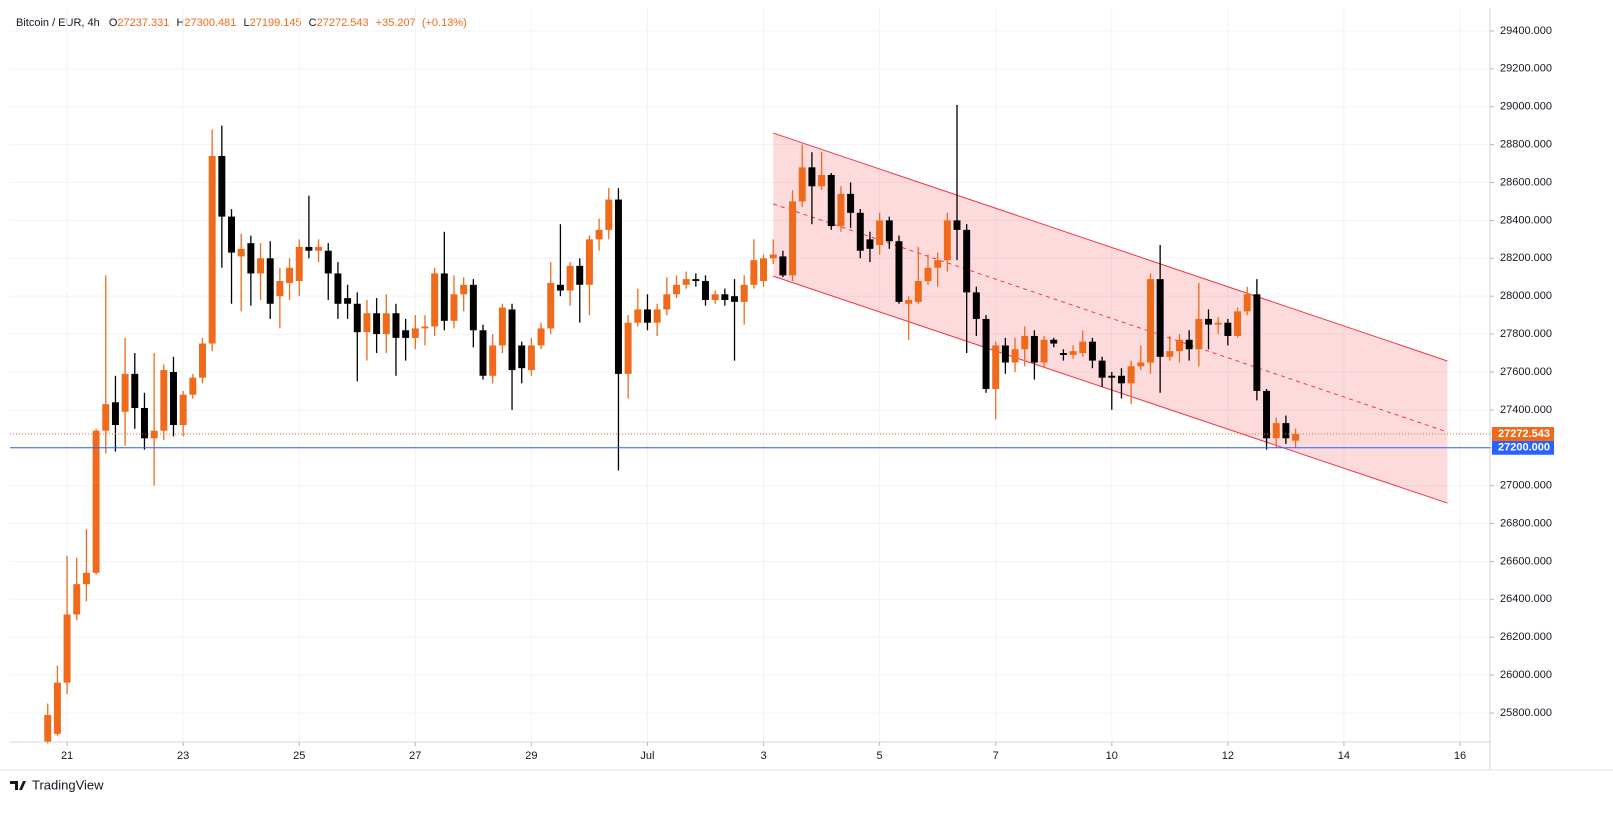  What do you see at coordinates (1110, 247) in the screenshot?
I see `channel-upper` at bounding box center [1110, 247].